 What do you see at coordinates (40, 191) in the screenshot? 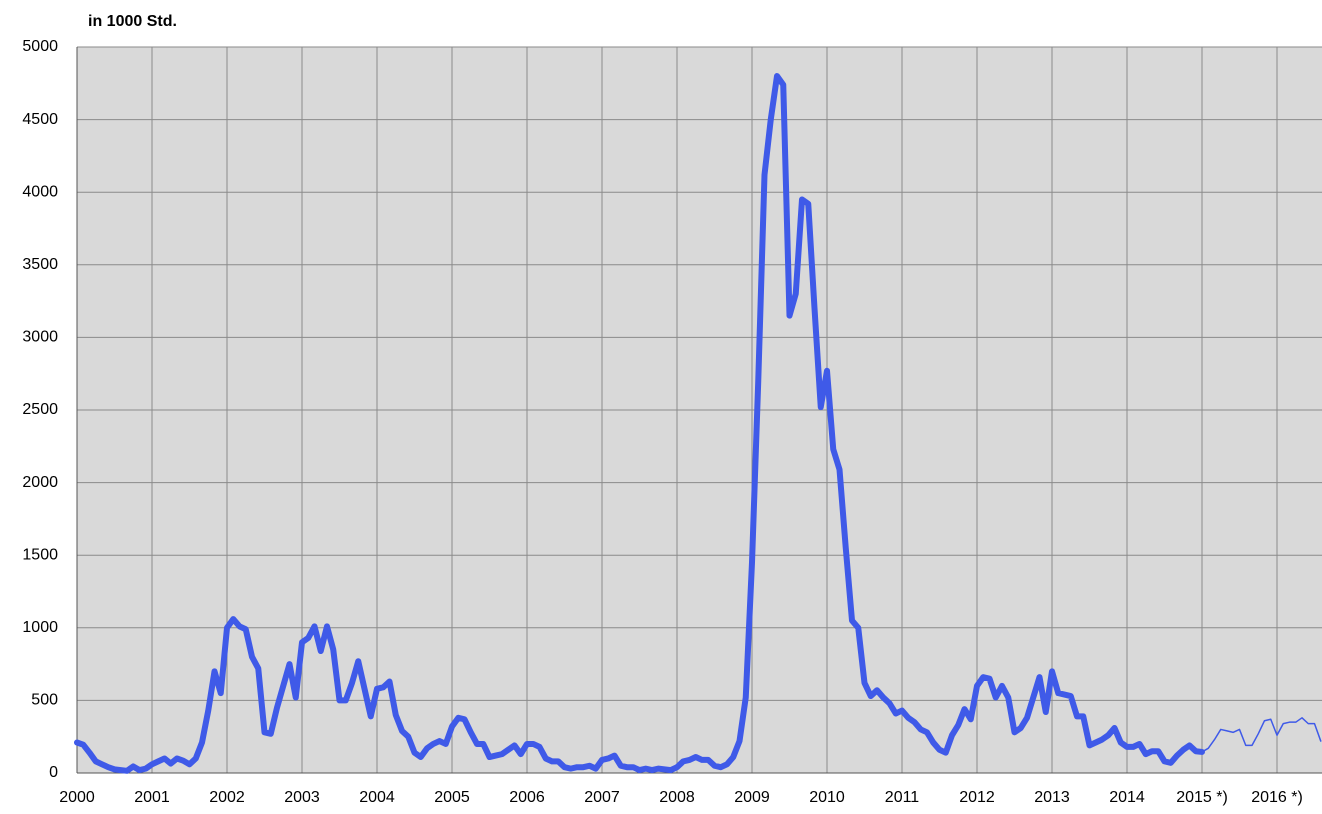
I see `y-tick-label: 4000` at bounding box center [40, 191].